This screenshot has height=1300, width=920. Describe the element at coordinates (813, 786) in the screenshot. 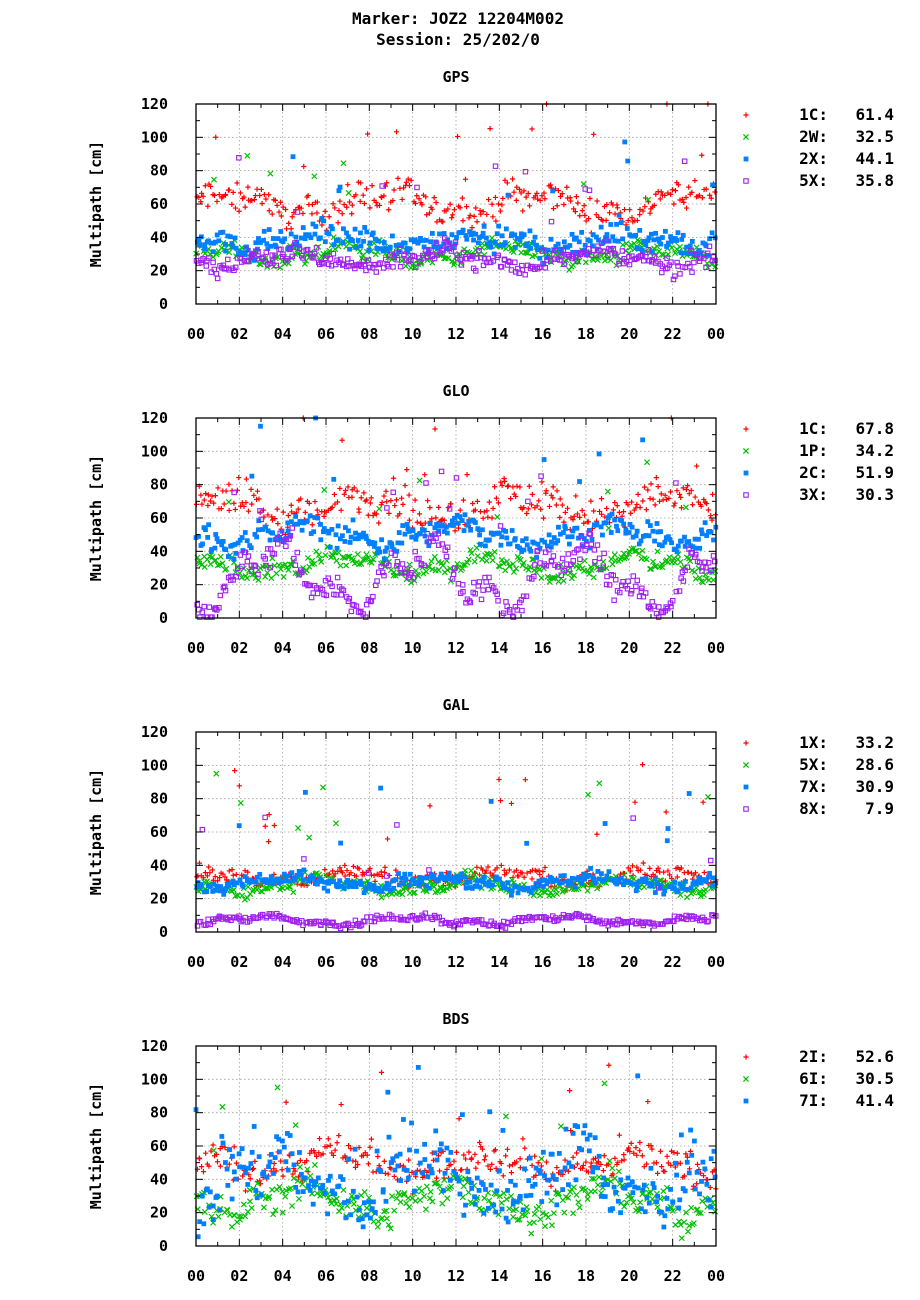

I see `legend-name: 7X:` at that location.